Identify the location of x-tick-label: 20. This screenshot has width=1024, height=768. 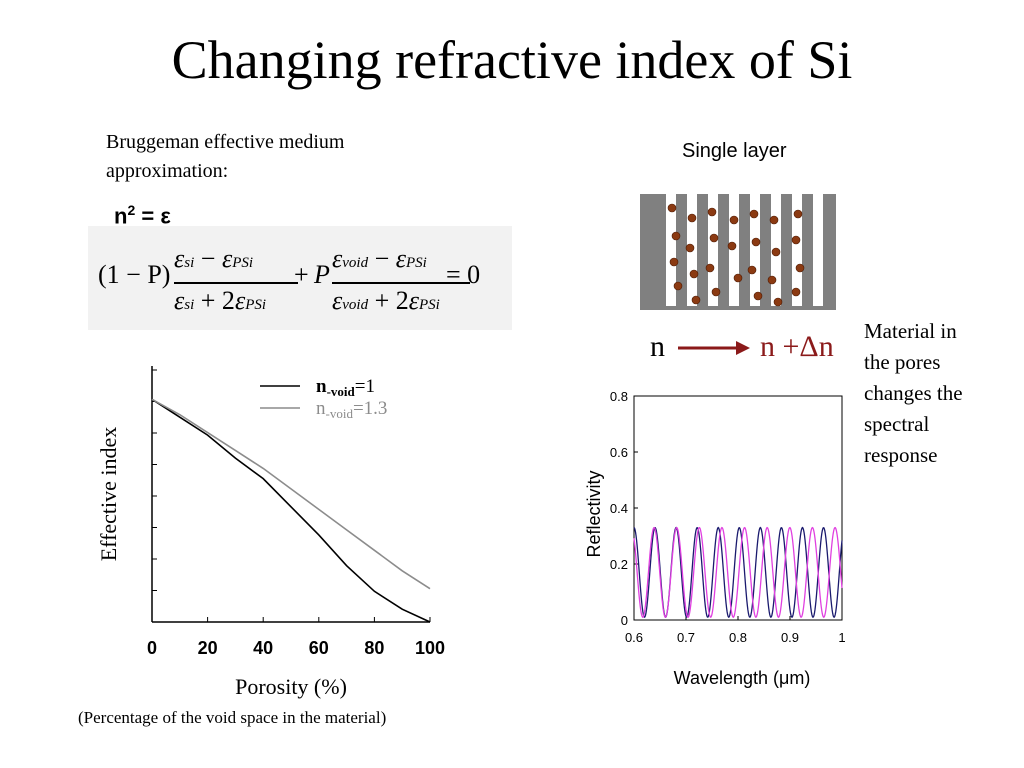
(208, 648).